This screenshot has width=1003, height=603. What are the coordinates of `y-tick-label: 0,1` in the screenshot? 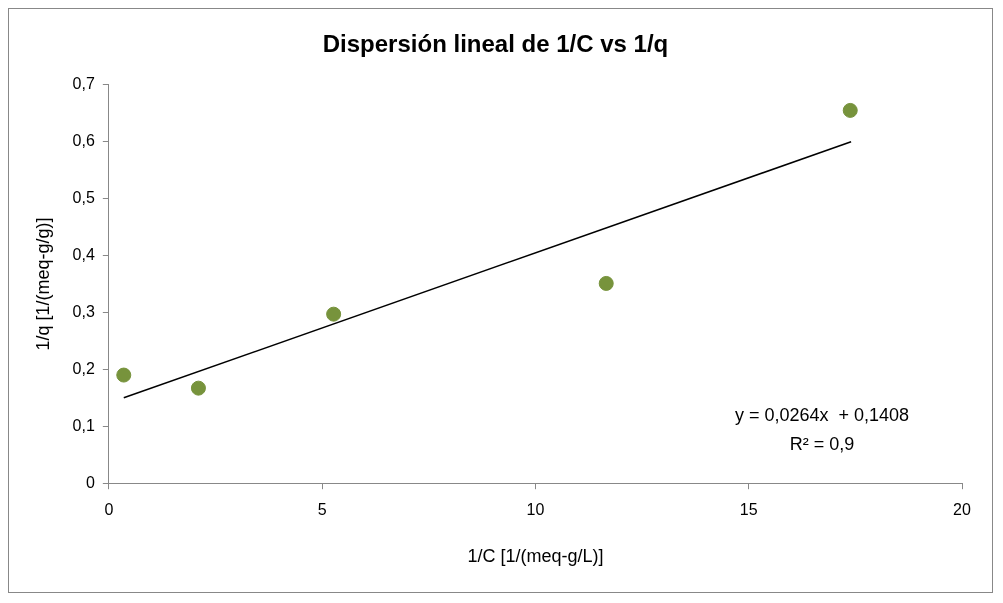 It's located at (83, 425).